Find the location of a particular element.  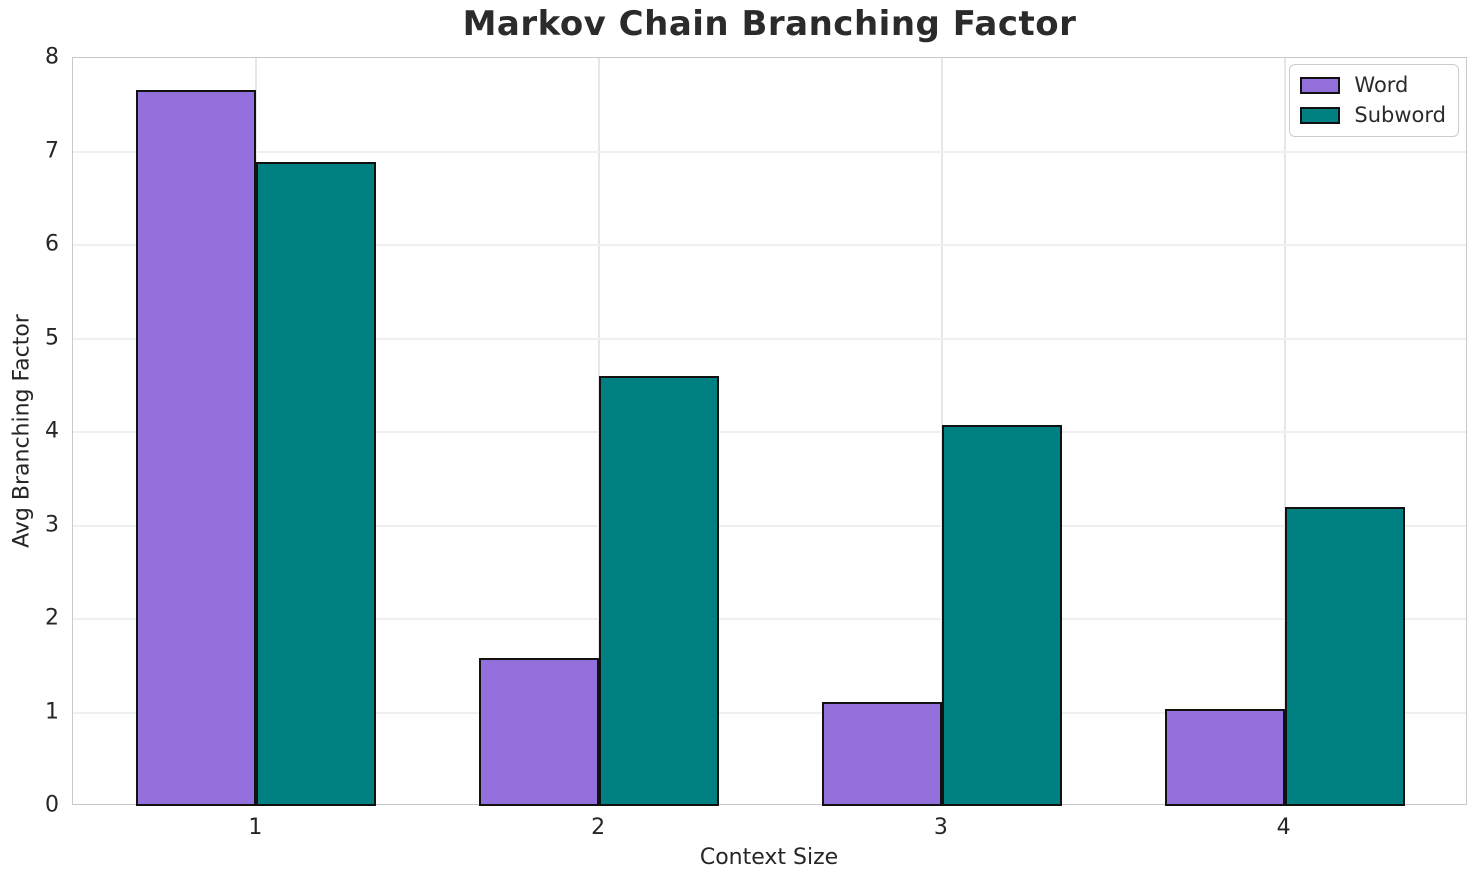

y-tick-label: 7 is located at coordinates (52, 150).